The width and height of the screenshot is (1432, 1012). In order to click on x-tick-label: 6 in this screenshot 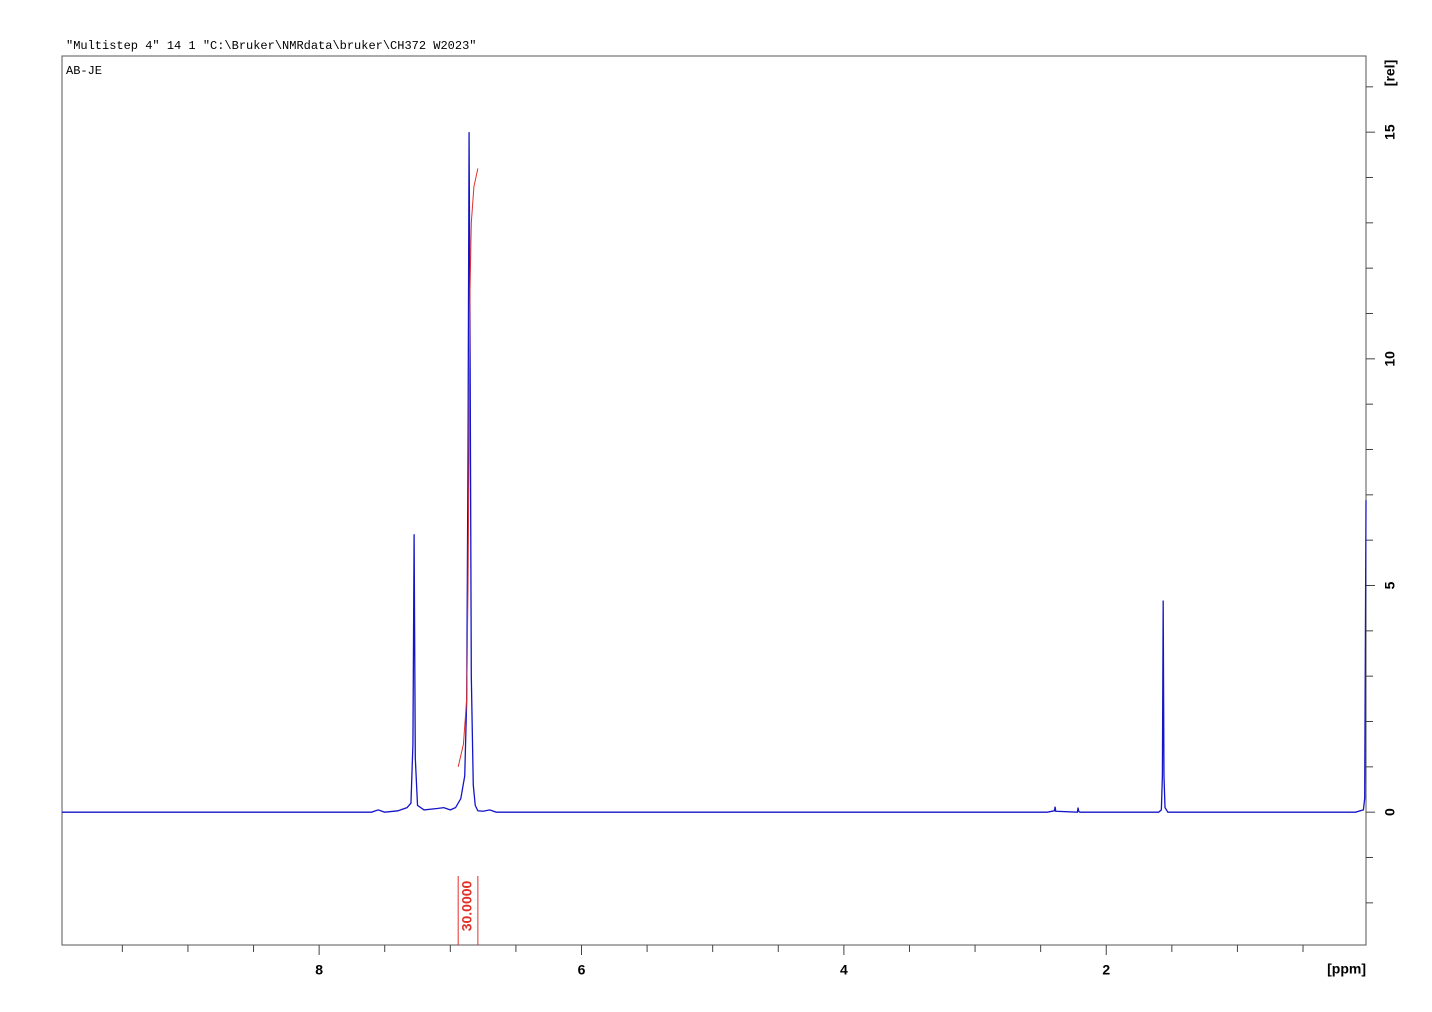, I will do `click(582, 970)`.